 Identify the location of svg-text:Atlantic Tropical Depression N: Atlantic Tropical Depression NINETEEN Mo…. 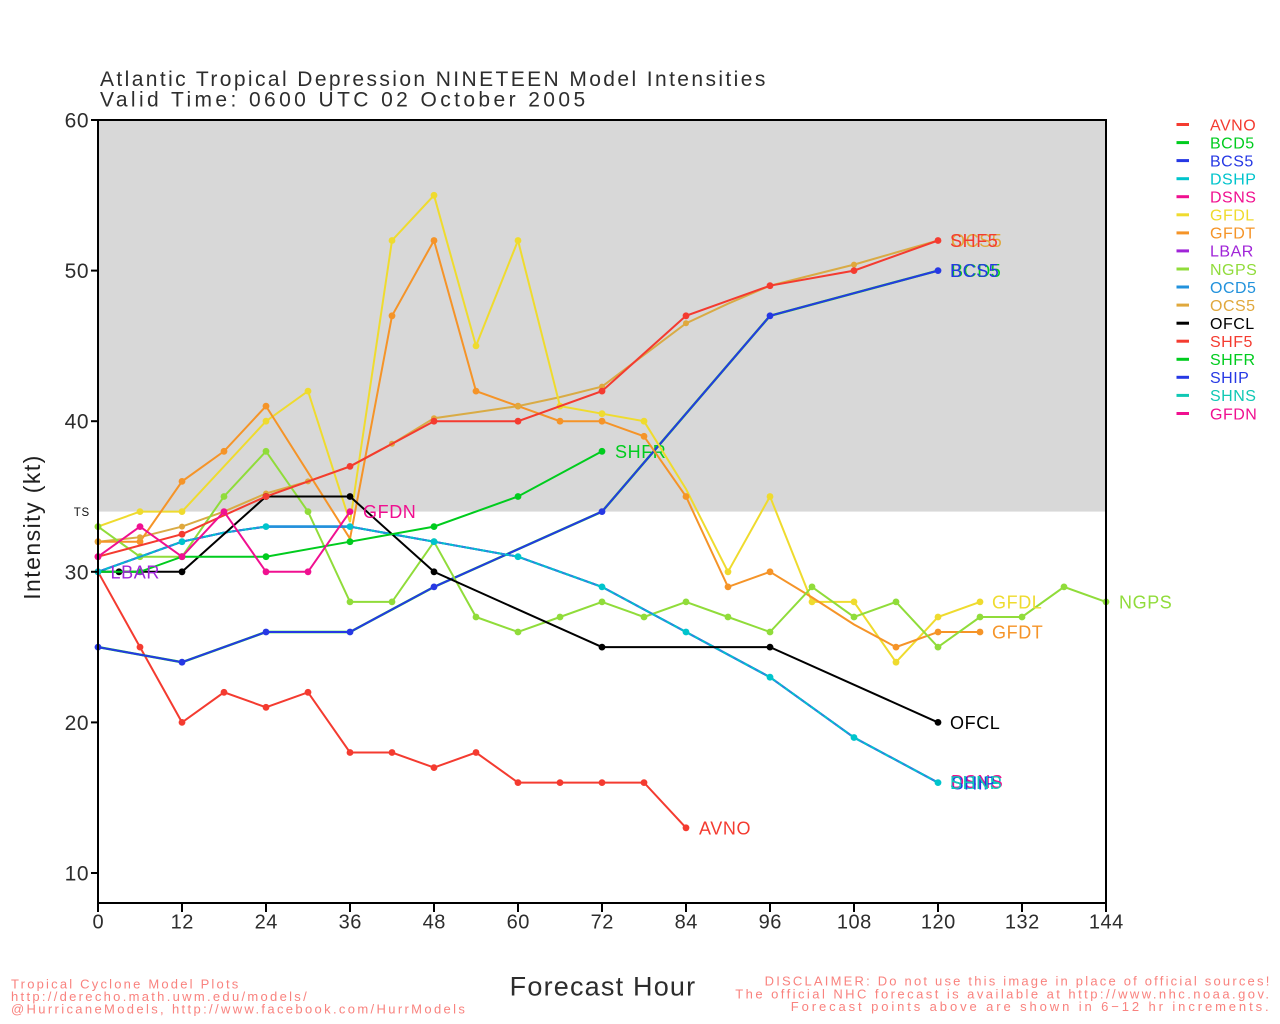
(434, 79).